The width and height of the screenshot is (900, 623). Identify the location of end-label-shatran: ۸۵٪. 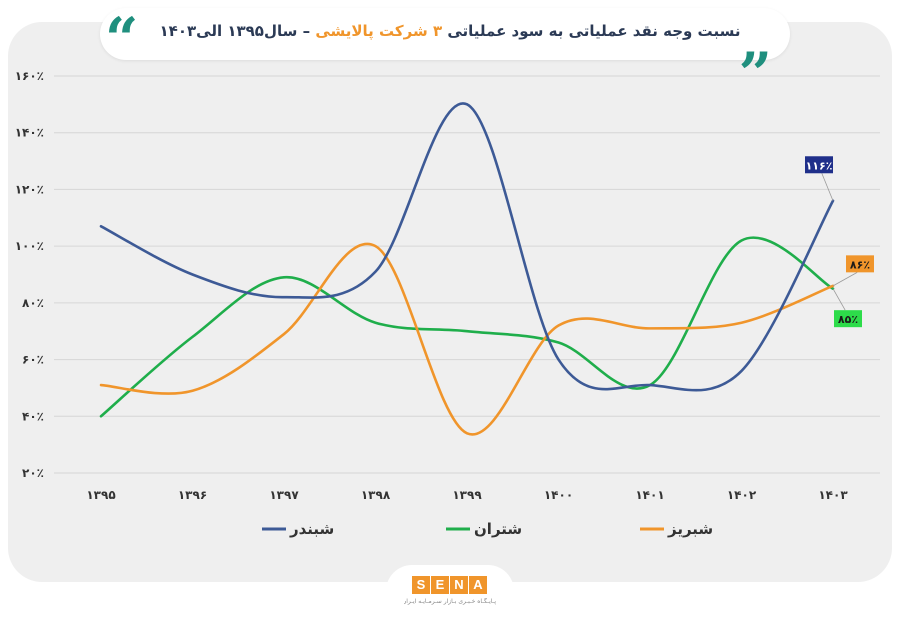
(848, 319).